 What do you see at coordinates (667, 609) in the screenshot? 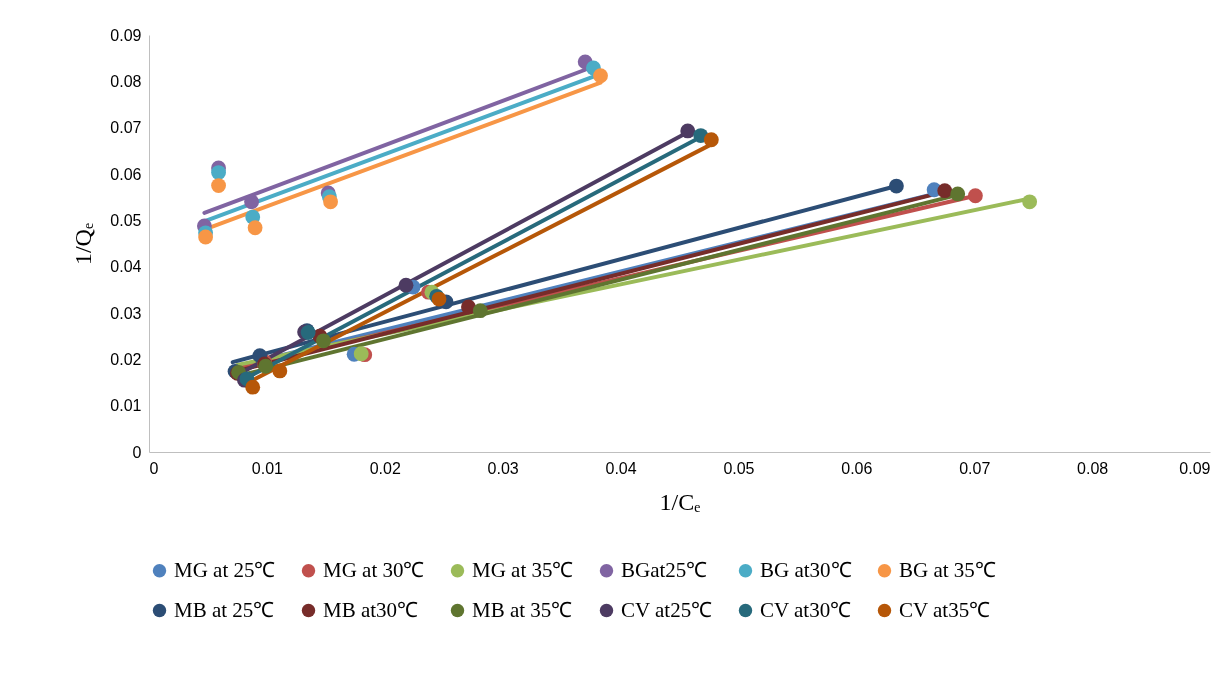
I see `legend-label: CV at25℃` at bounding box center [667, 609].